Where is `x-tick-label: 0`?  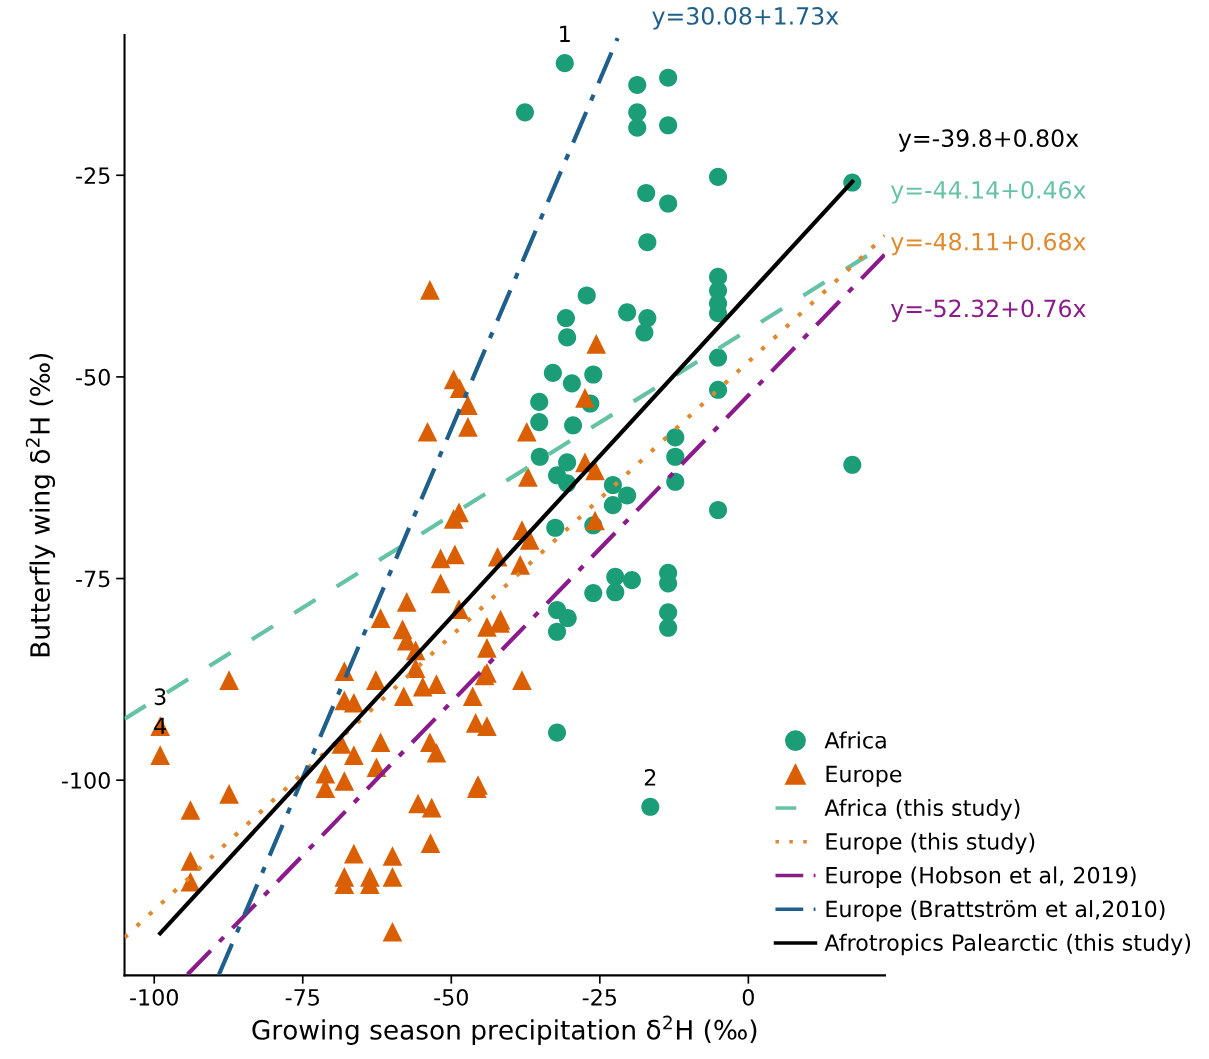
x-tick-label: 0 is located at coordinates (748, 997).